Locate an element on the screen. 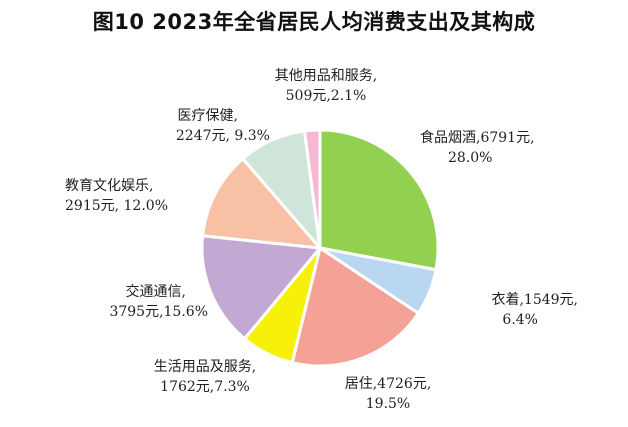  label-other: 其他用品和服务, 509元,2.1% is located at coordinates (326, 86).